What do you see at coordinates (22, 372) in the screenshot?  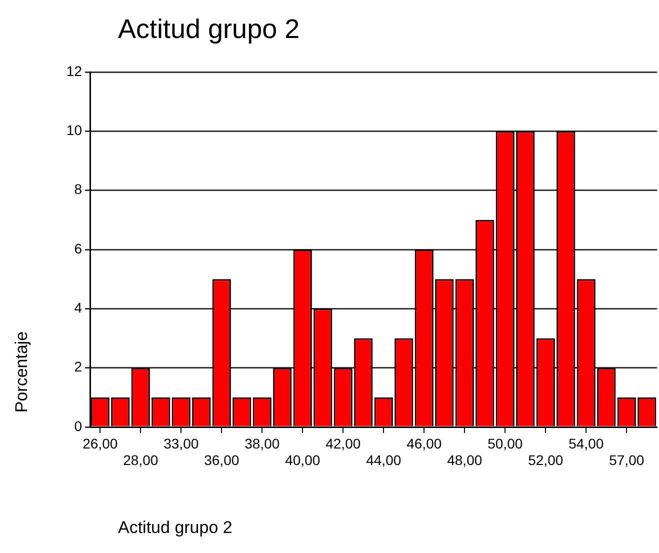 I see `y-axis-title: Porcentaje` at bounding box center [22, 372].